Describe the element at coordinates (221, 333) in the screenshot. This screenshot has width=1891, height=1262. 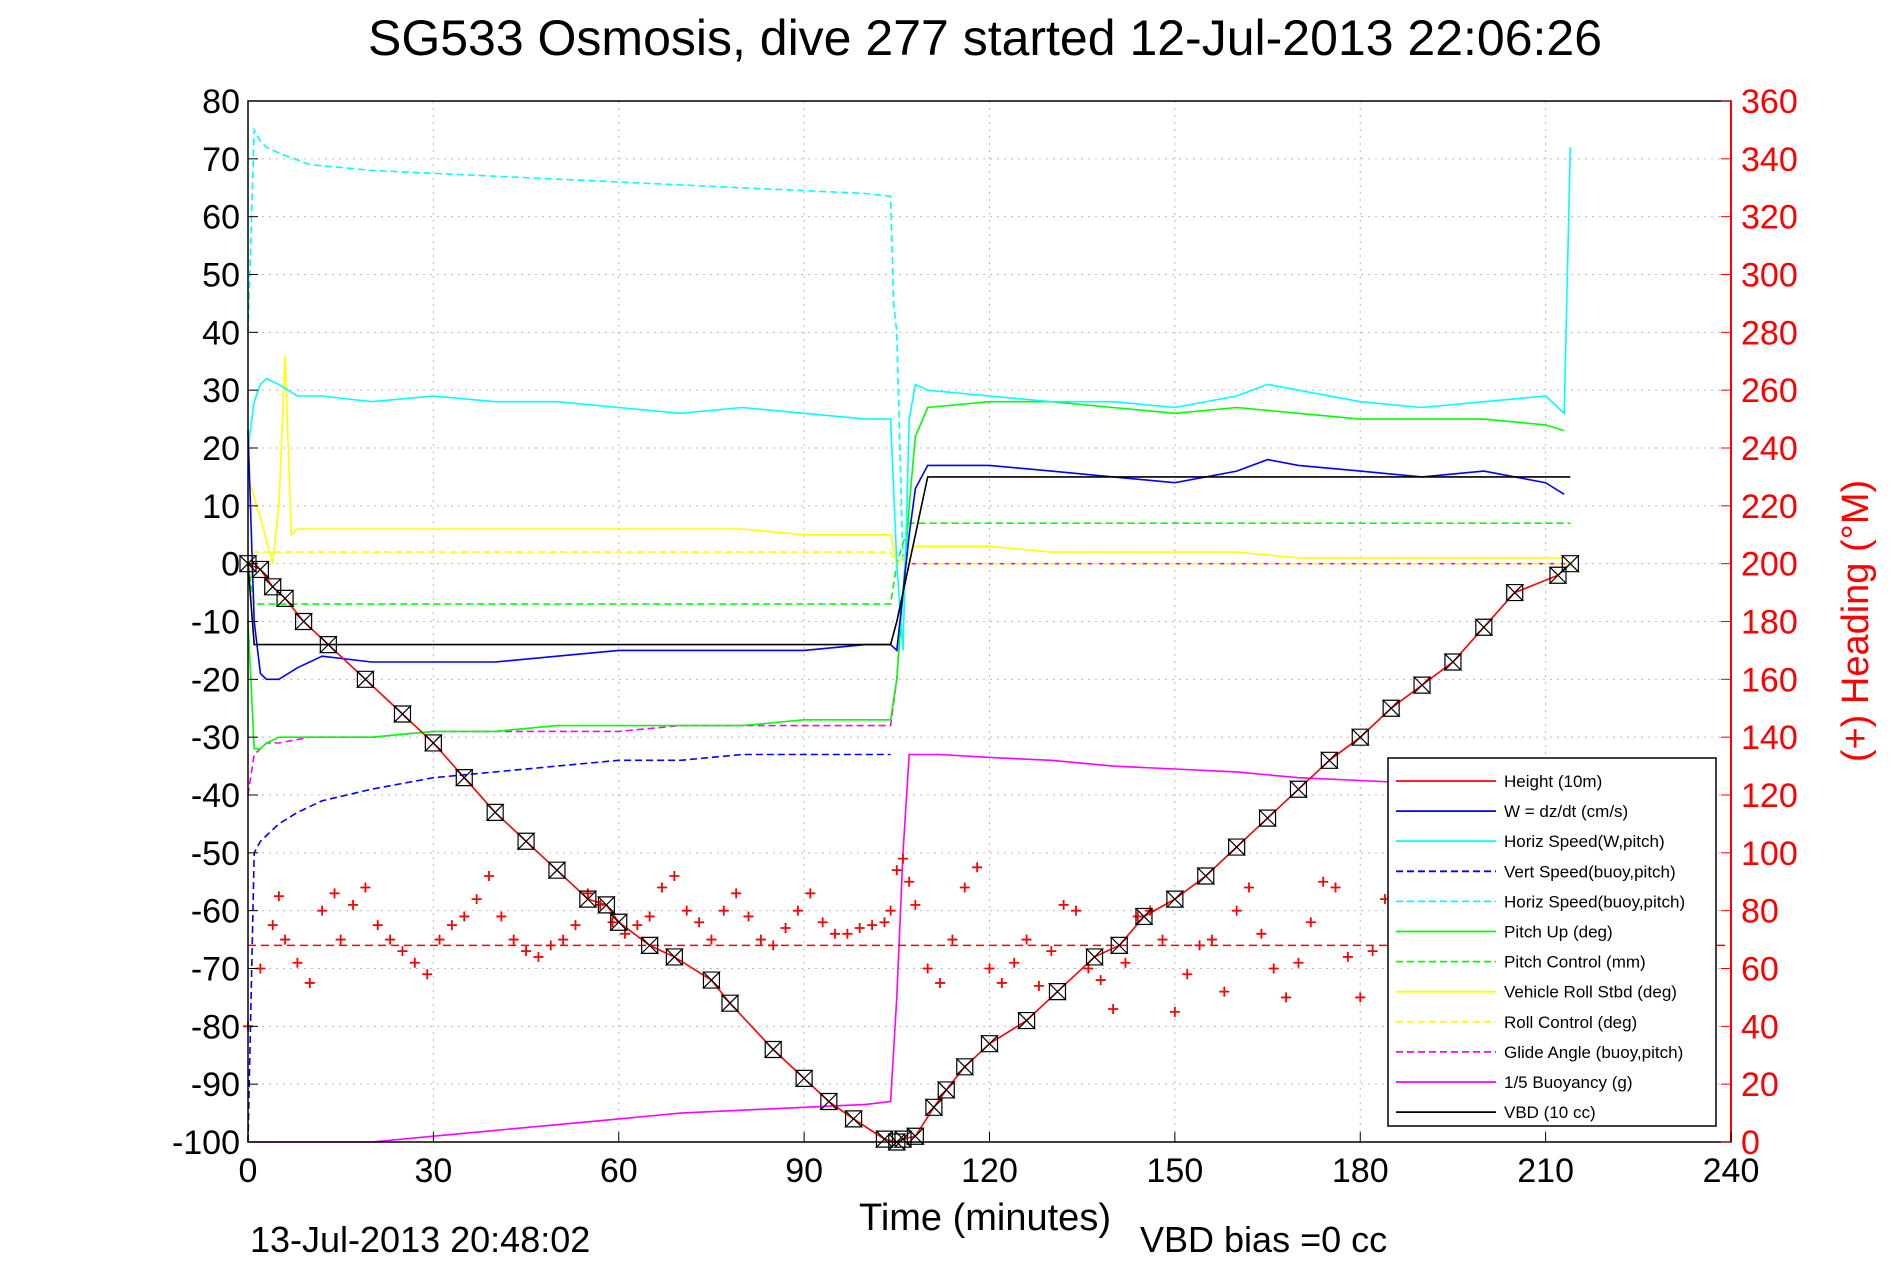
I see `y-tick-label: 40` at that location.